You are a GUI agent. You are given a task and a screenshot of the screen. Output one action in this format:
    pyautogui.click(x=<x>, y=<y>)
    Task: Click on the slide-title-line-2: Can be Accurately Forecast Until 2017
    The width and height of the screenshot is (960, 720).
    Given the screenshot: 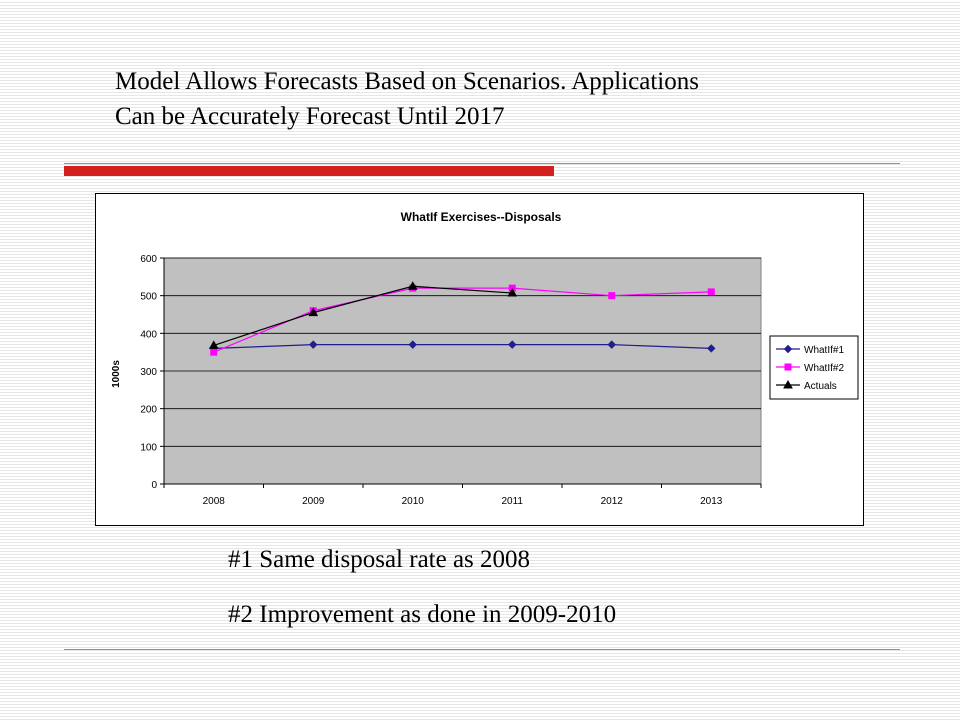 What is the action you would take?
    pyautogui.click(x=310, y=116)
    